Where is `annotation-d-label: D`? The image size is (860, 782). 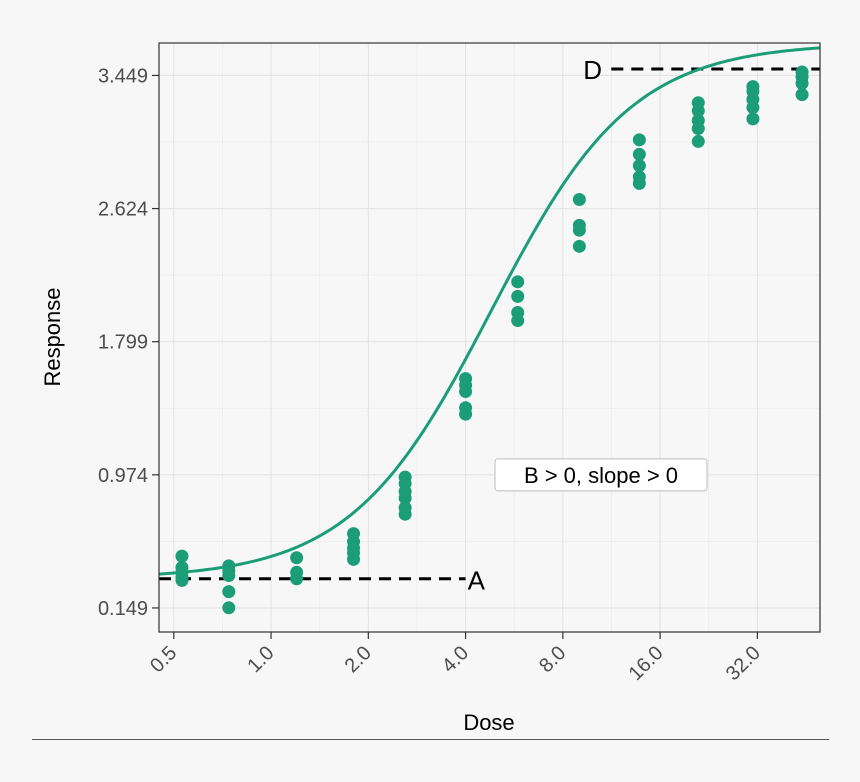 annotation-d-label: D is located at coordinates (592, 70).